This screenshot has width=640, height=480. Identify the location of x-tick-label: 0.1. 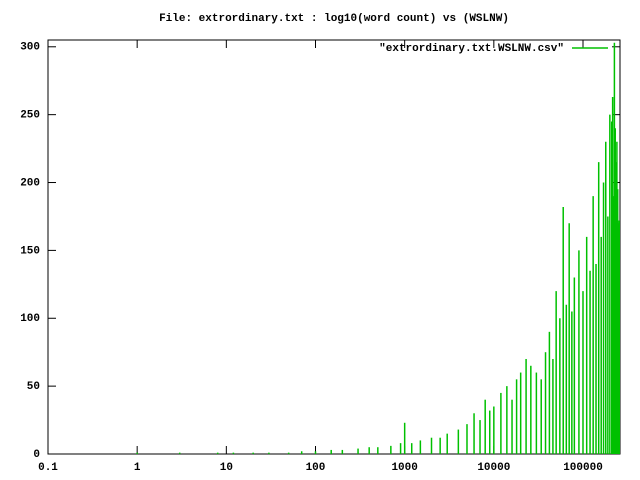
(48, 468).